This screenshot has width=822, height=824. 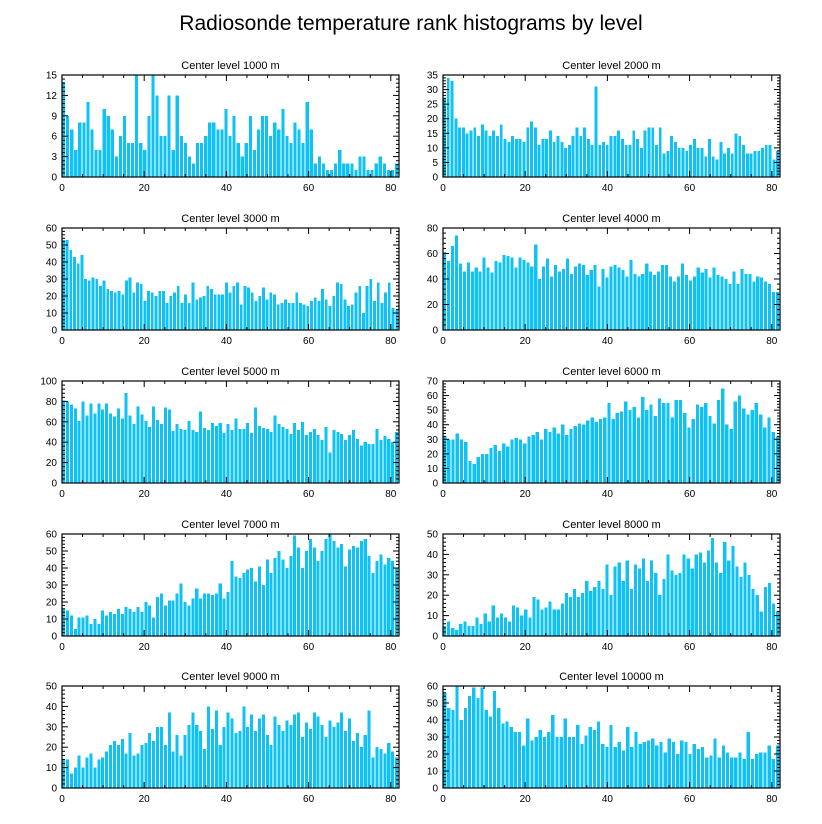 What do you see at coordinates (52, 687) in the screenshot?
I see `y-tick-label: 50` at bounding box center [52, 687].